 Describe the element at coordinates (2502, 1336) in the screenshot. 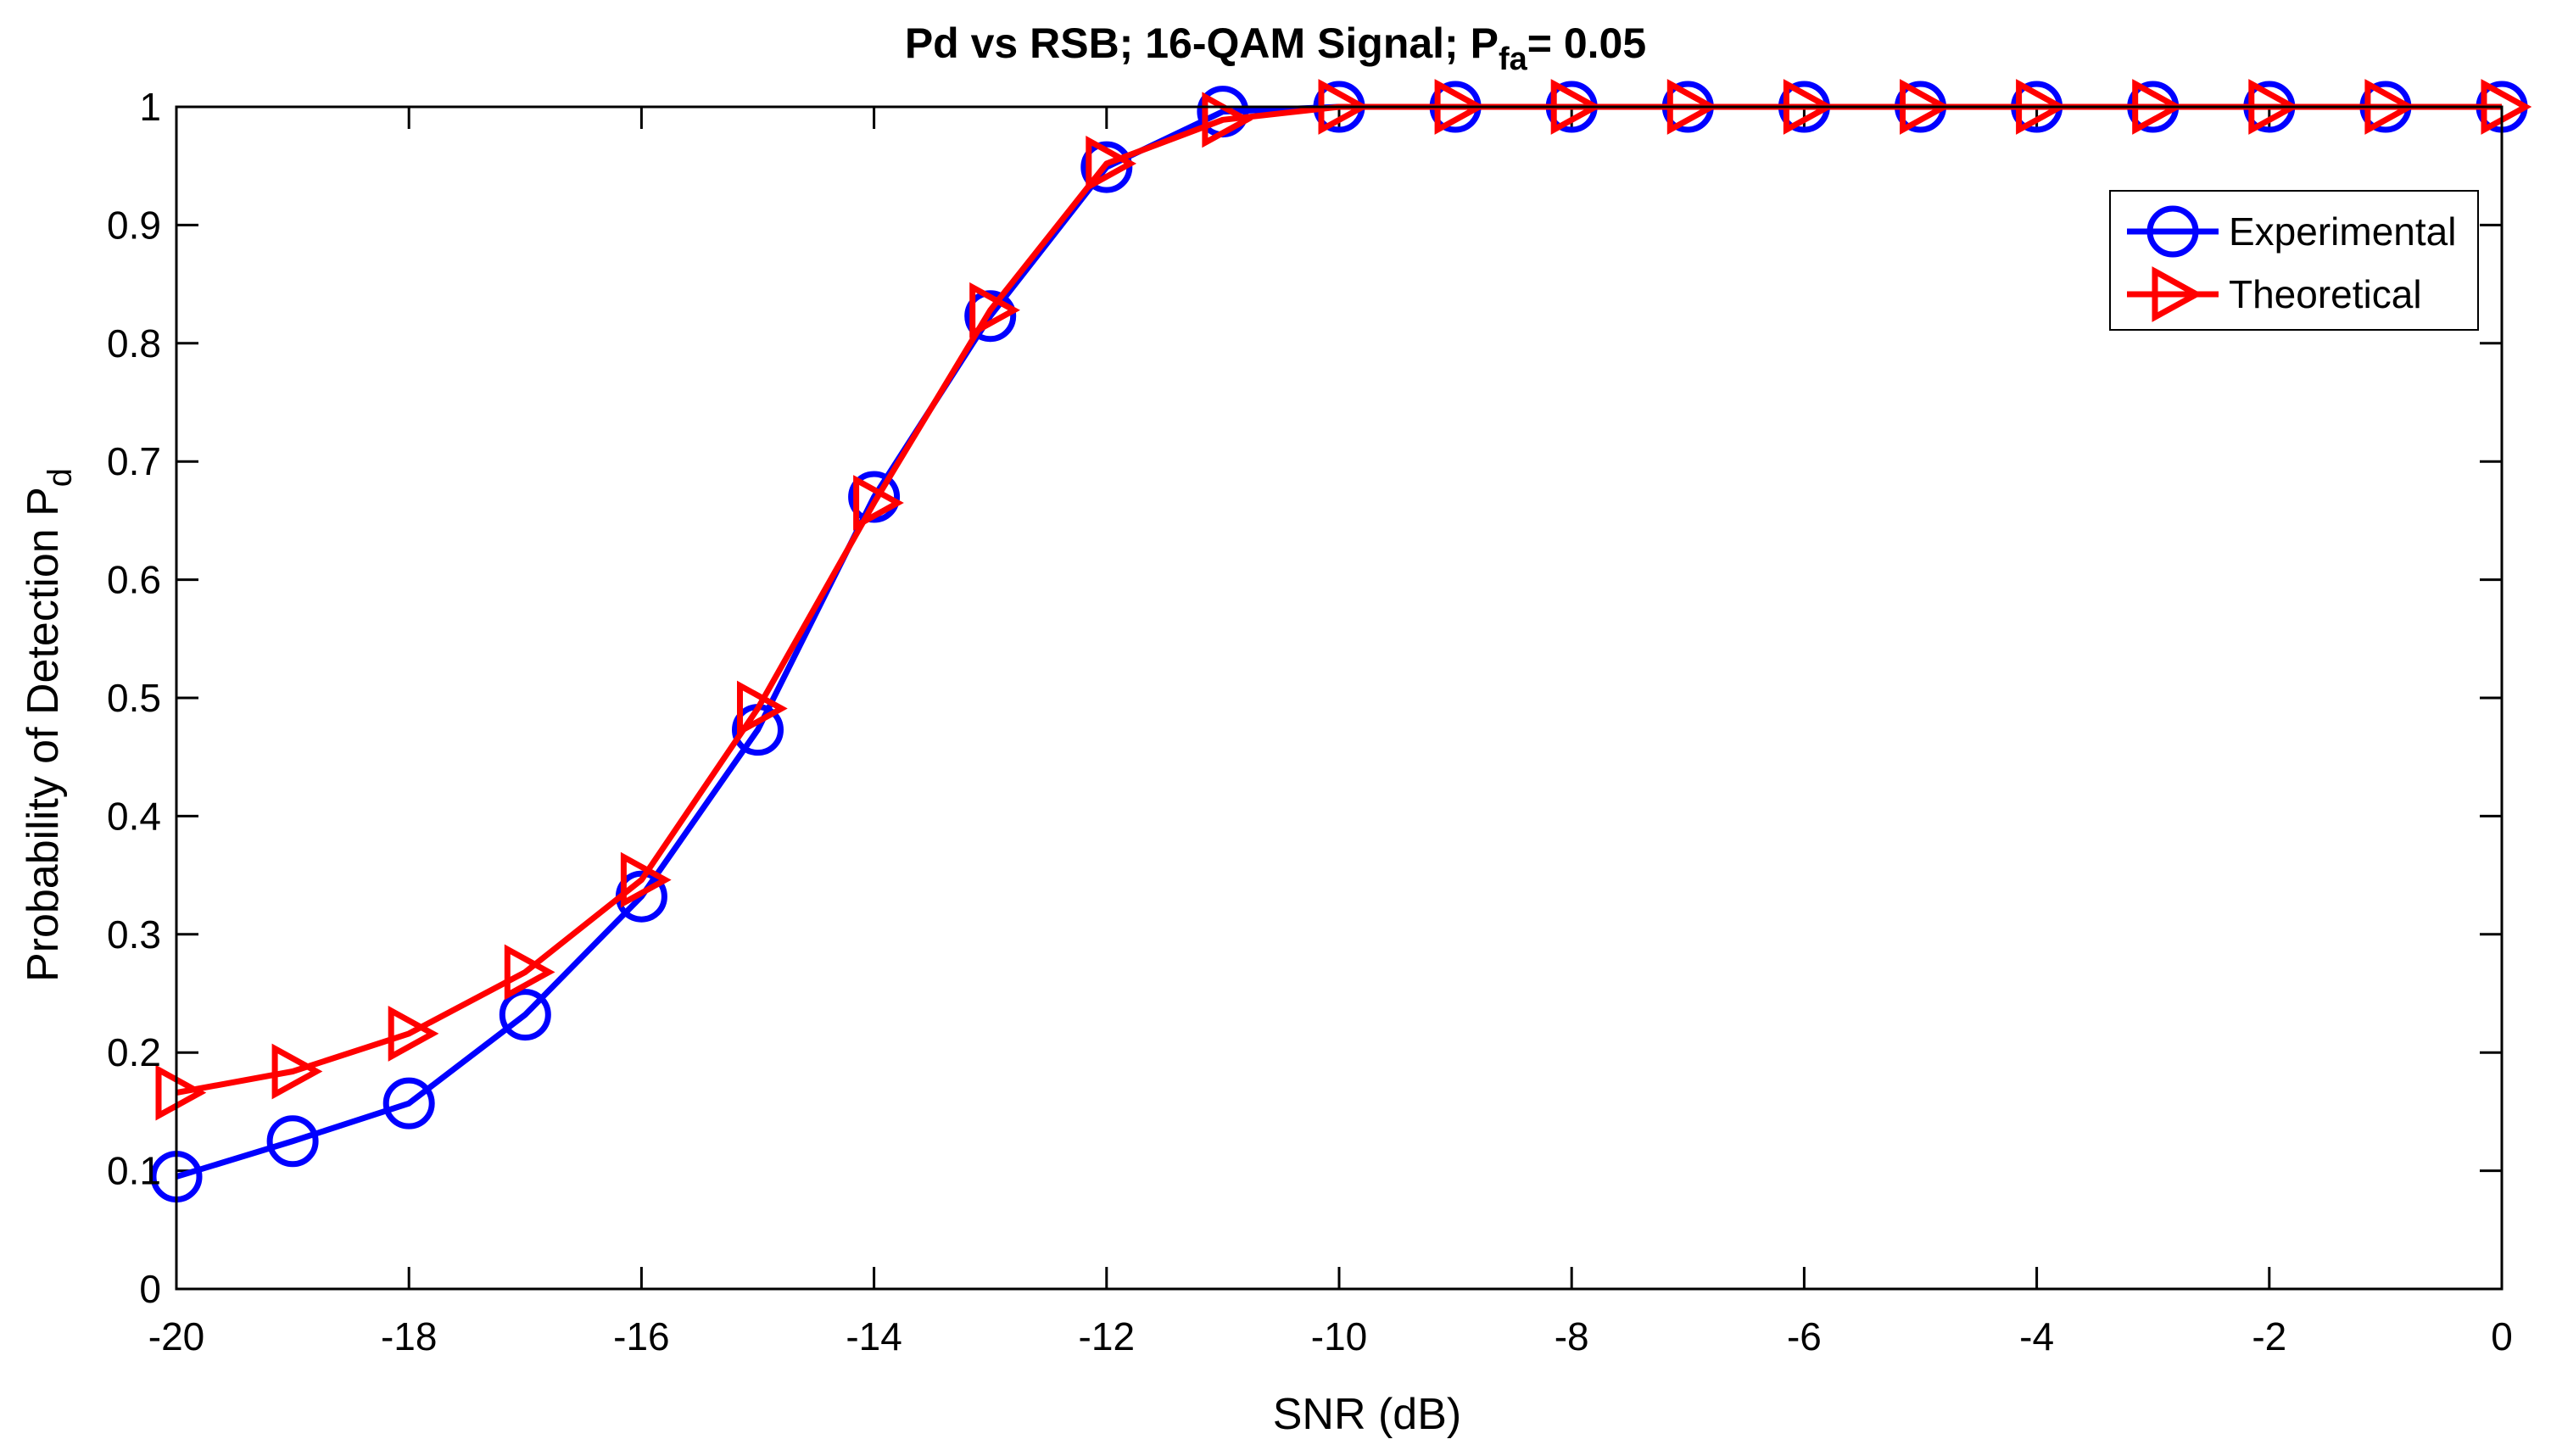

I see `x-tick-label: 0` at that location.